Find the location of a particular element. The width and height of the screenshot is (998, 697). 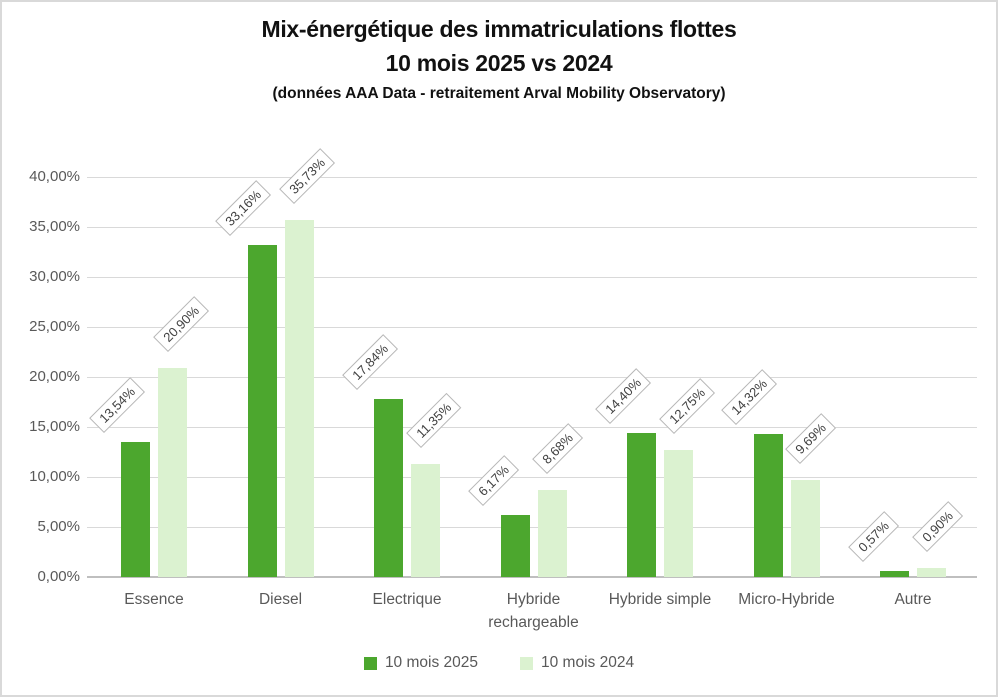

legend-item-2025: 10 mois 2025 is located at coordinates (420, 663).